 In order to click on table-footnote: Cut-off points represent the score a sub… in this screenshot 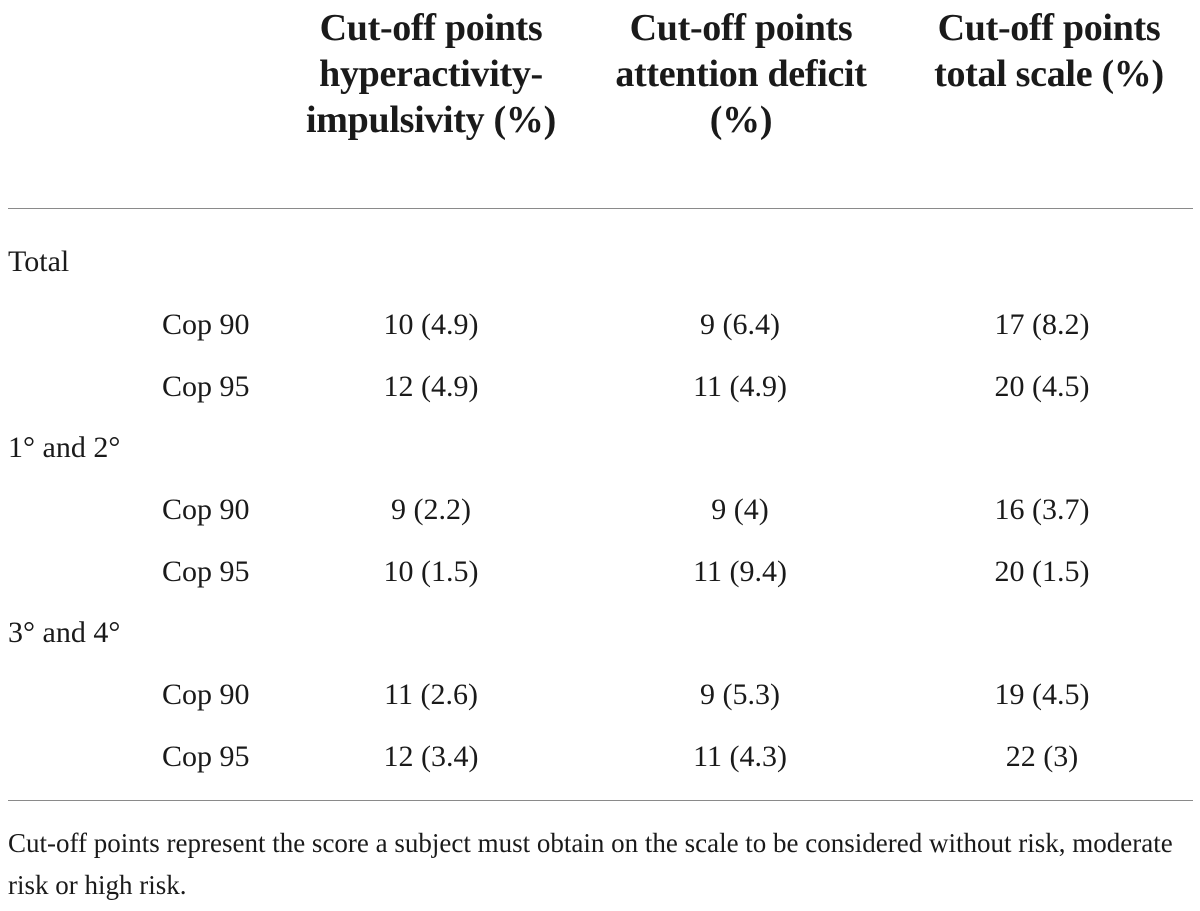, I will do `click(590, 864)`.